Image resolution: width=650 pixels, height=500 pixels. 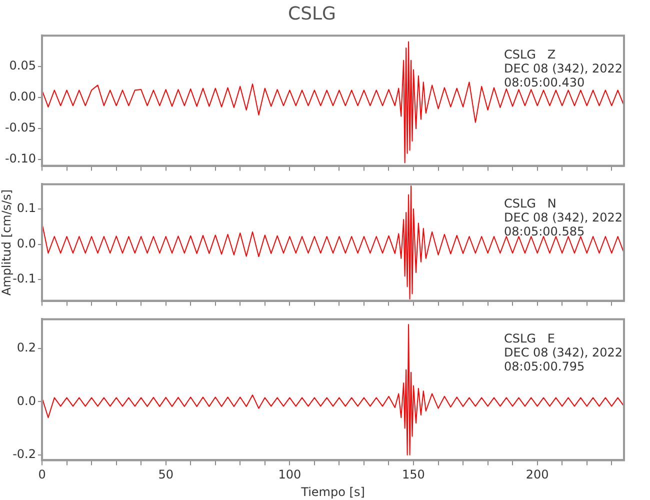 What do you see at coordinates (537, 475) in the screenshot?
I see `x-tick-label: 200` at bounding box center [537, 475].